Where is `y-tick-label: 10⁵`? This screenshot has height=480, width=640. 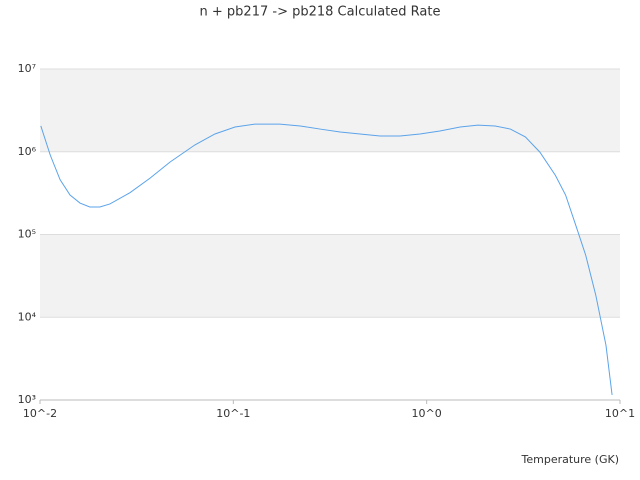 y-tick-label: 10⁵ is located at coordinates (27, 234).